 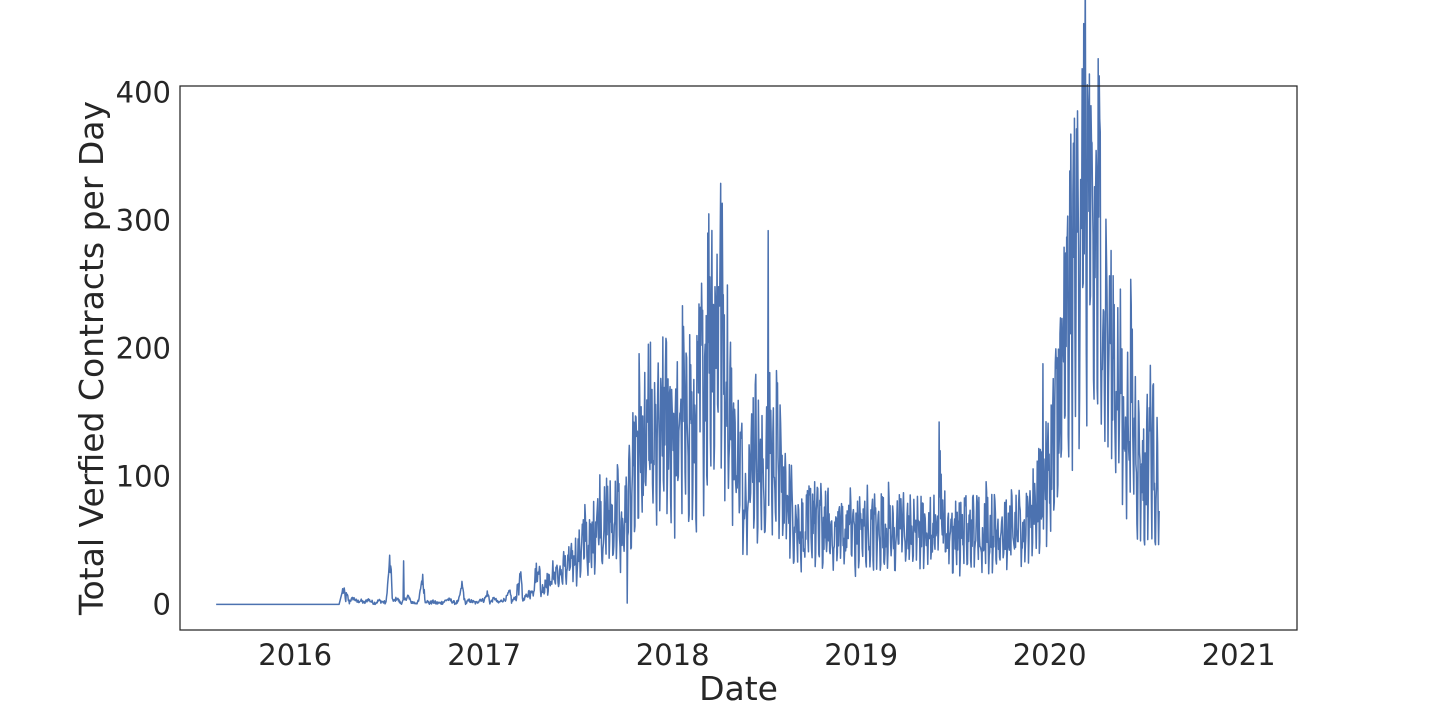 I want to click on y-axis-label: Total Verfied Contracts per Day, so click(x=91, y=358).